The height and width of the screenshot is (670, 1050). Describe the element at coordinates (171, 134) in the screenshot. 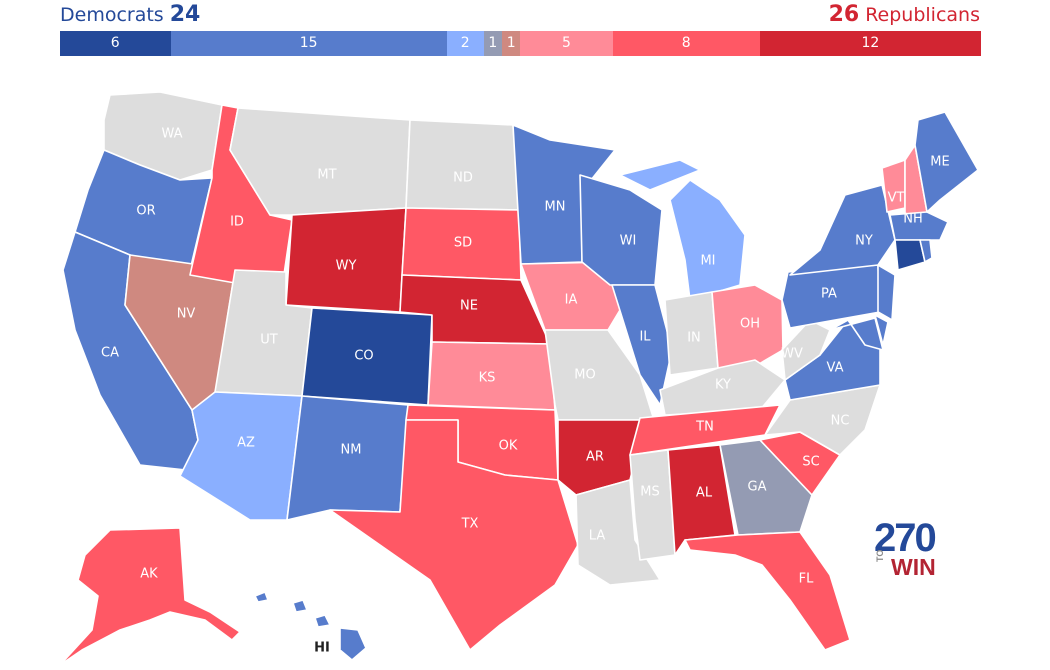

I see `state-label-wa: WA` at that location.